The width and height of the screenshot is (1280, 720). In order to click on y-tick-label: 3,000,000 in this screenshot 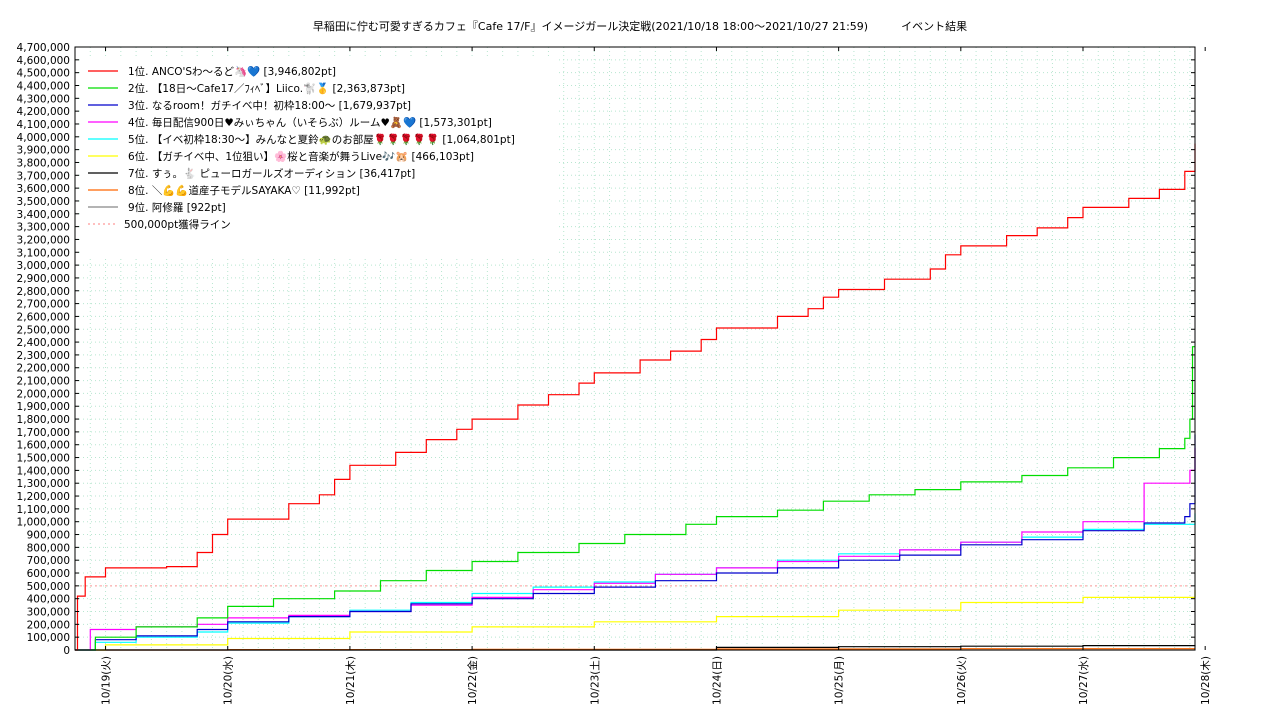, I will do `click(43, 266)`.